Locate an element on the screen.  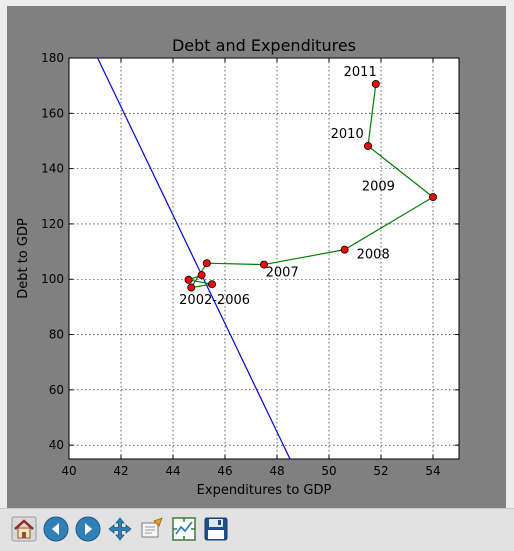
forward-button is located at coordinates (88, 529).